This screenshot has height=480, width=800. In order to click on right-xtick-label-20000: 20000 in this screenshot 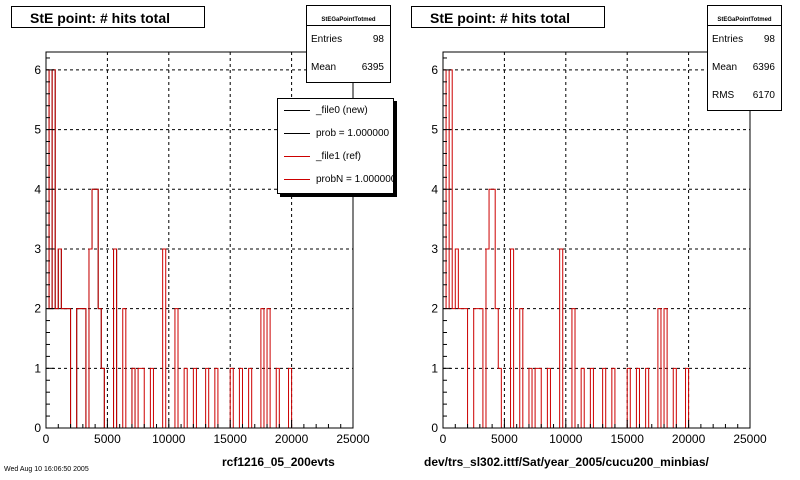, I will do `click(689, 439)`.